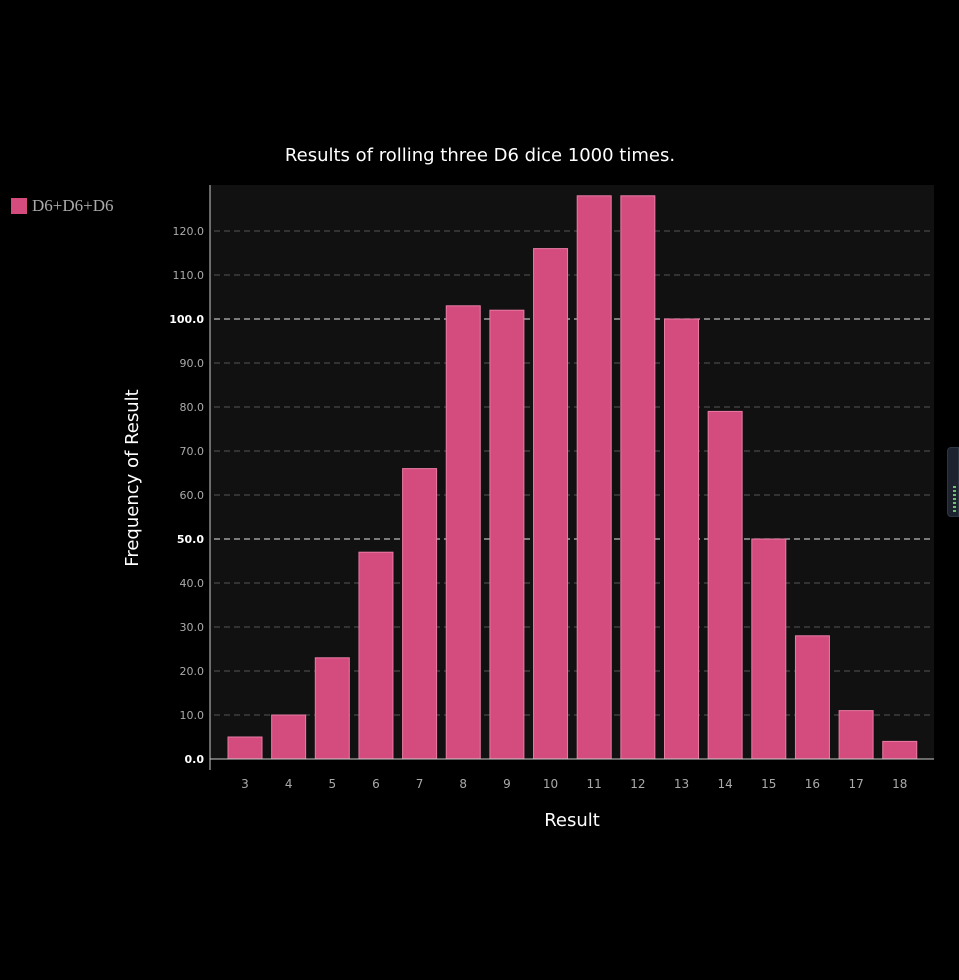 The width and height of the screenshot is (959, 980). I want to click on legend-label: D6+D6+D6, so click(73, 205).